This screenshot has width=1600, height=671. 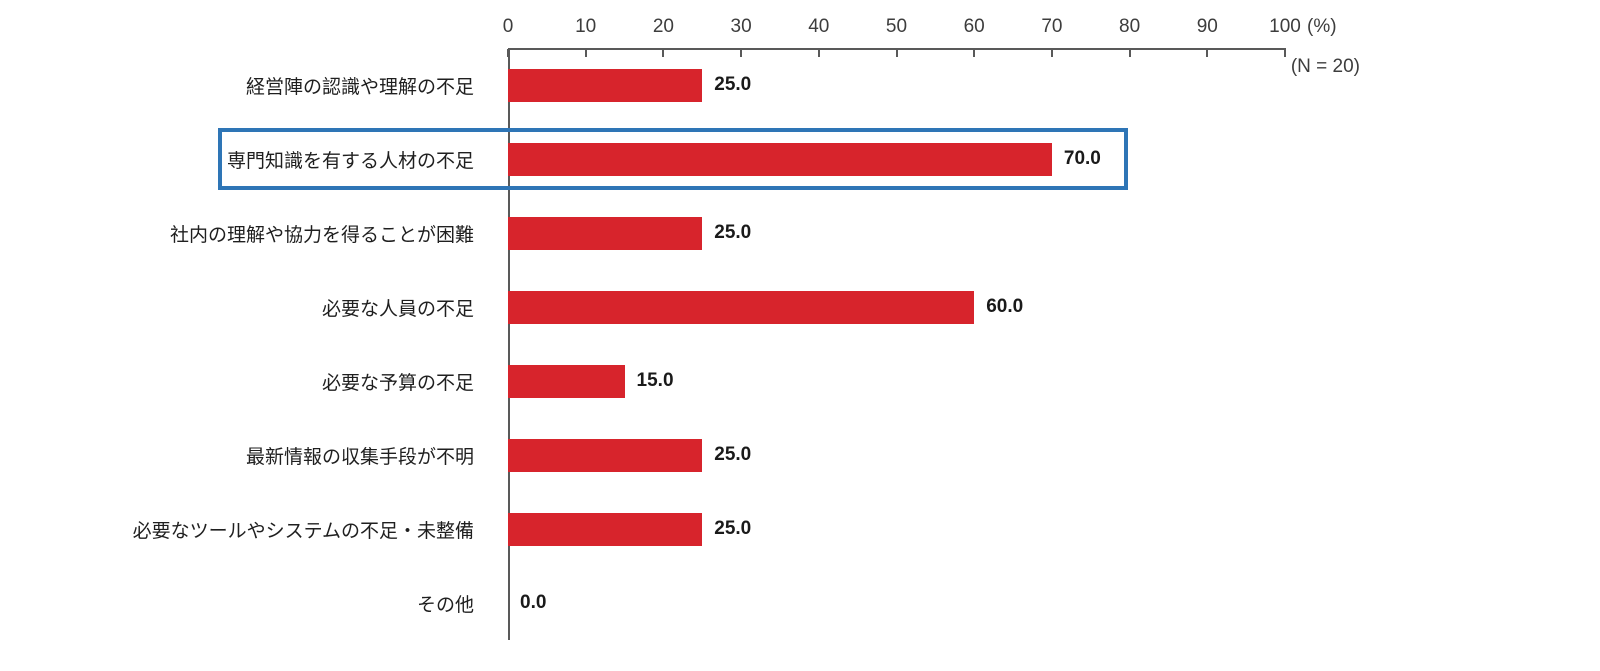 What do you see at coordinates (1285, 26) in the screenshot?
I see `x-axis-tick-label: 100` at bounding box center [1285, 26].